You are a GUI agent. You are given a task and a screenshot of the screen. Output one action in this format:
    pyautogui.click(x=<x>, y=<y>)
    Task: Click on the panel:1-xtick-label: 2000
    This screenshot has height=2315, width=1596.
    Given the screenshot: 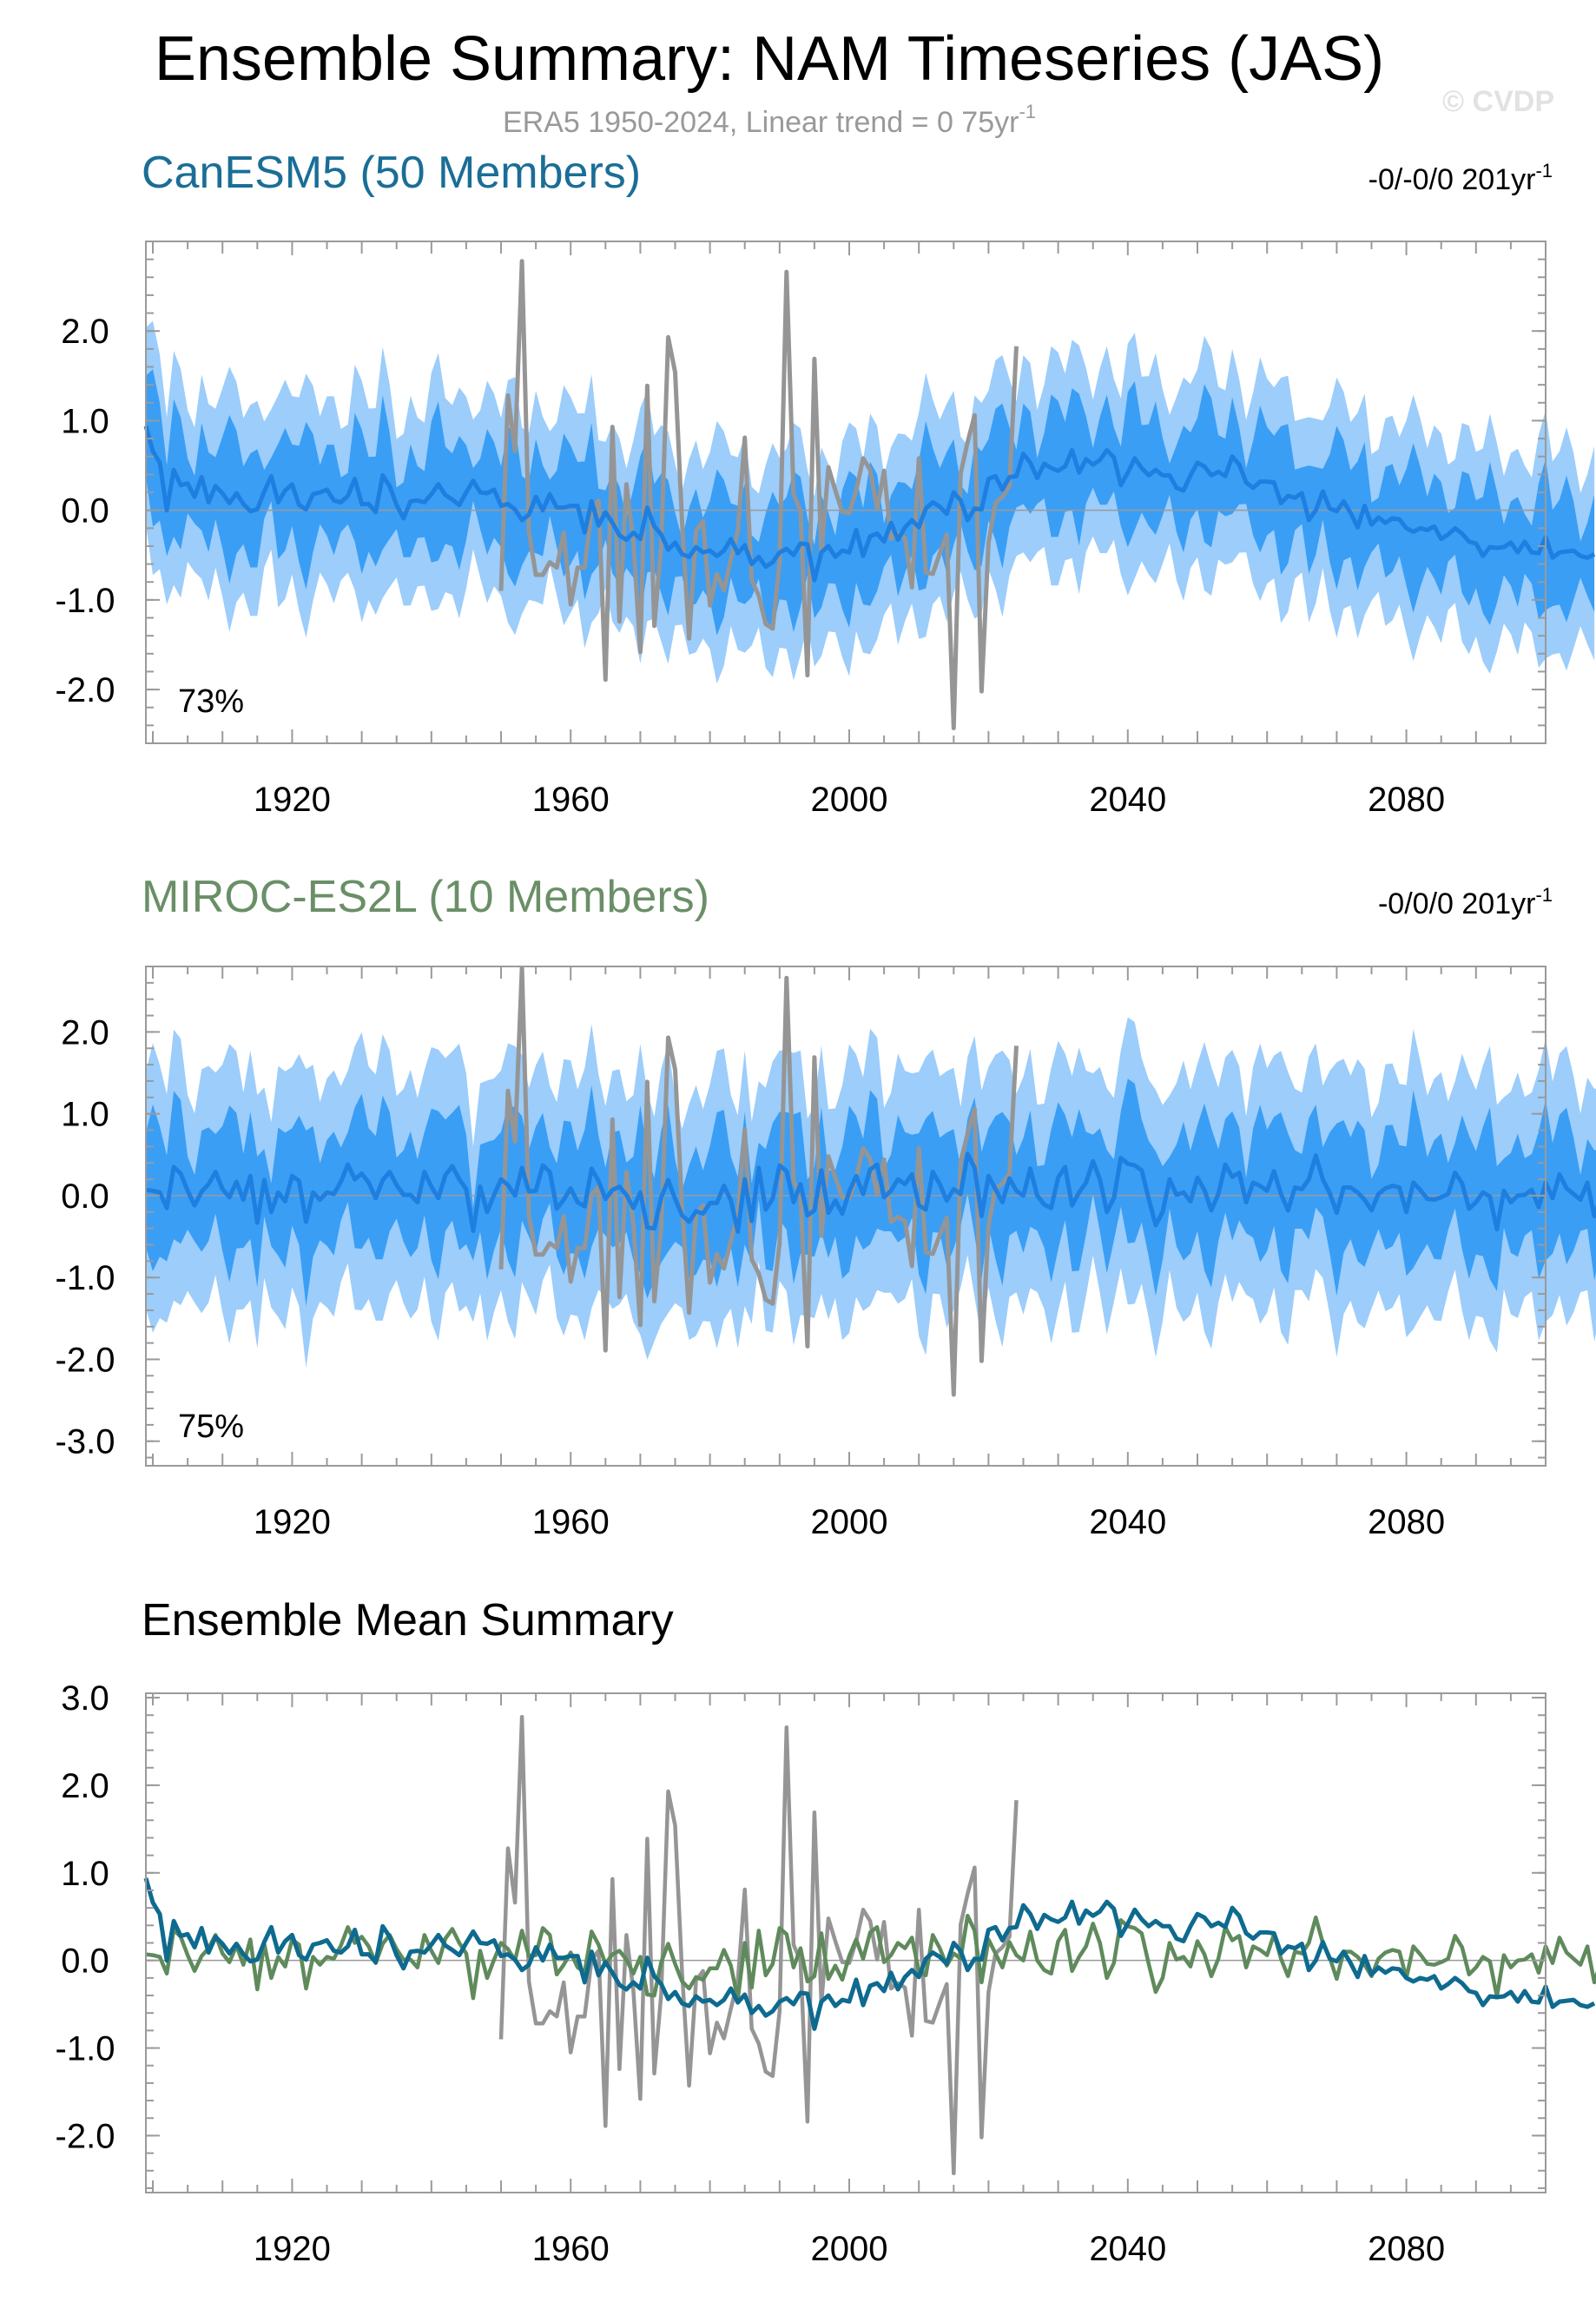 What is the action you would take?
    pyautogui.click(x=849, y=1522)
    